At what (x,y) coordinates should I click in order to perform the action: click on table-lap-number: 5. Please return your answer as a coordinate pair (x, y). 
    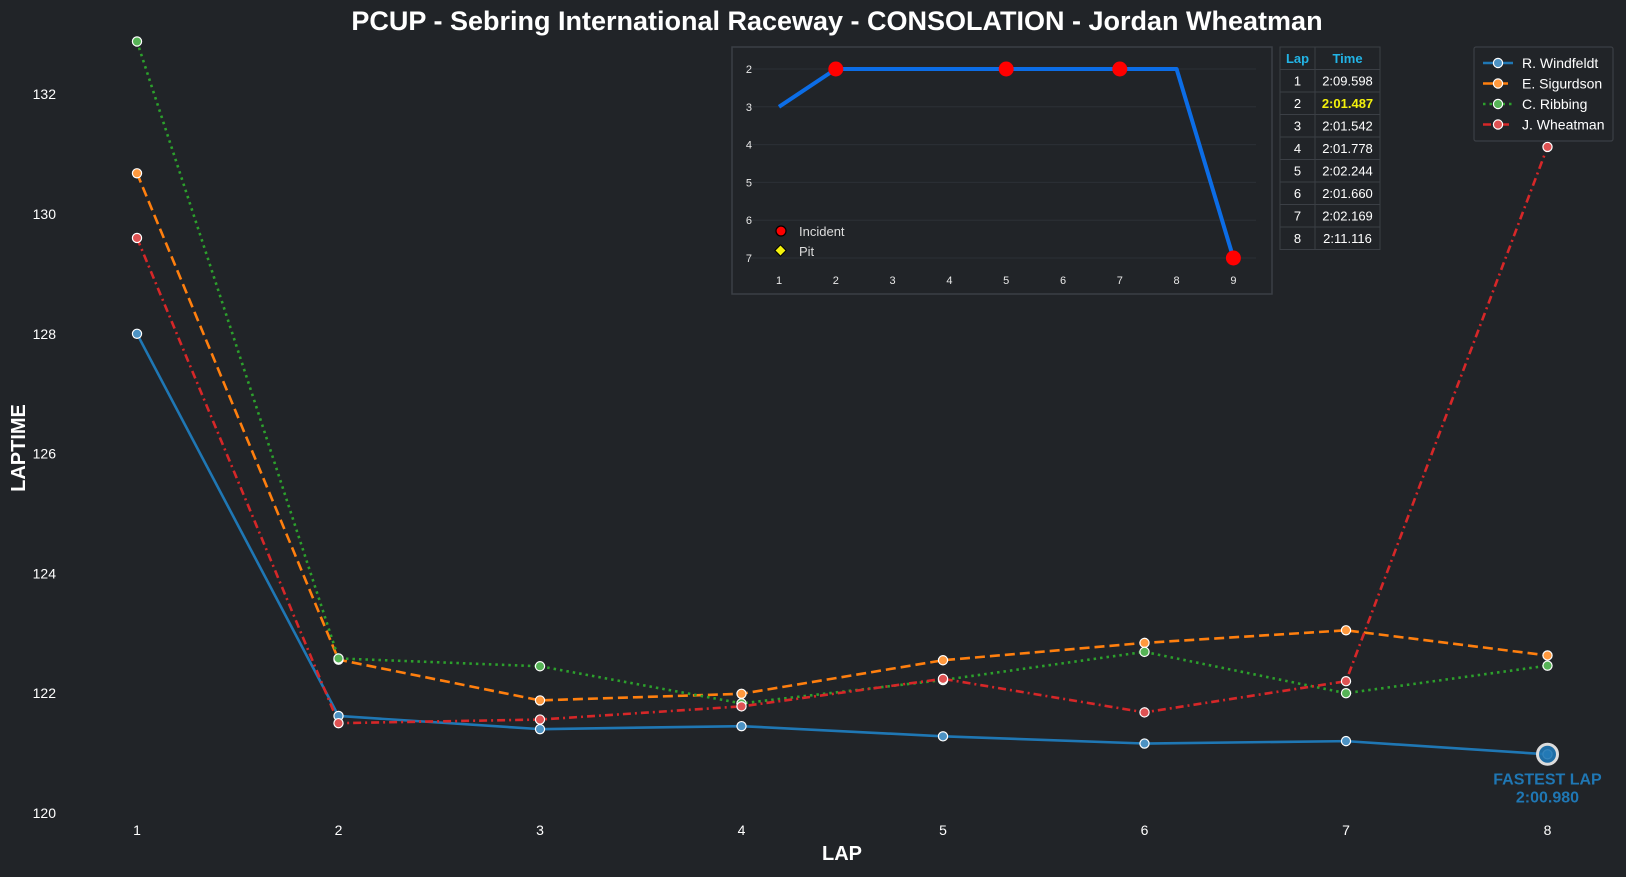
    Looking at the image, I should click on (1297, 171).